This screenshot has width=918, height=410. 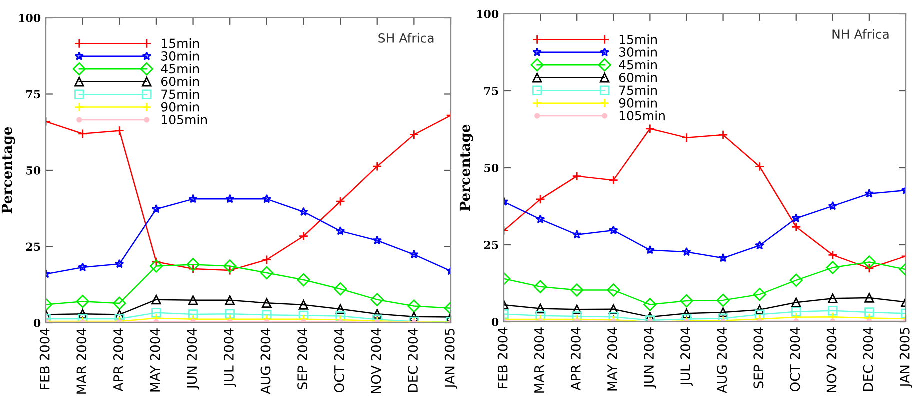 What do you see at coordinates (860, 34) in the screenshot?
I see `annotation: NH Africa` at bounding box center [860, 34].